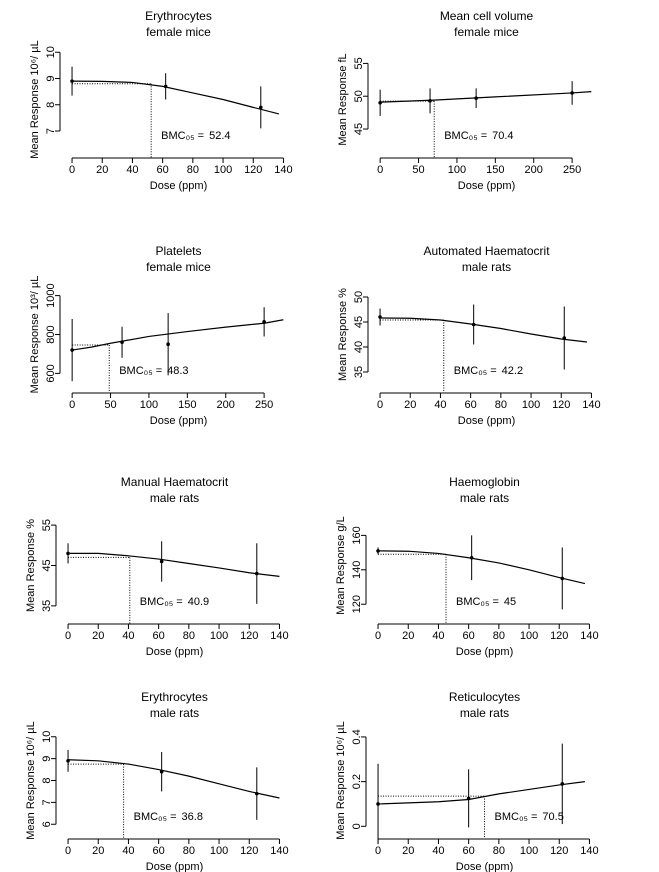 The image size is (659, 872). What do you see at coordinates (175, 482) in the screenshot?
I see `panel-title: Manual Haematocrit` at bounding box center [175, 482].